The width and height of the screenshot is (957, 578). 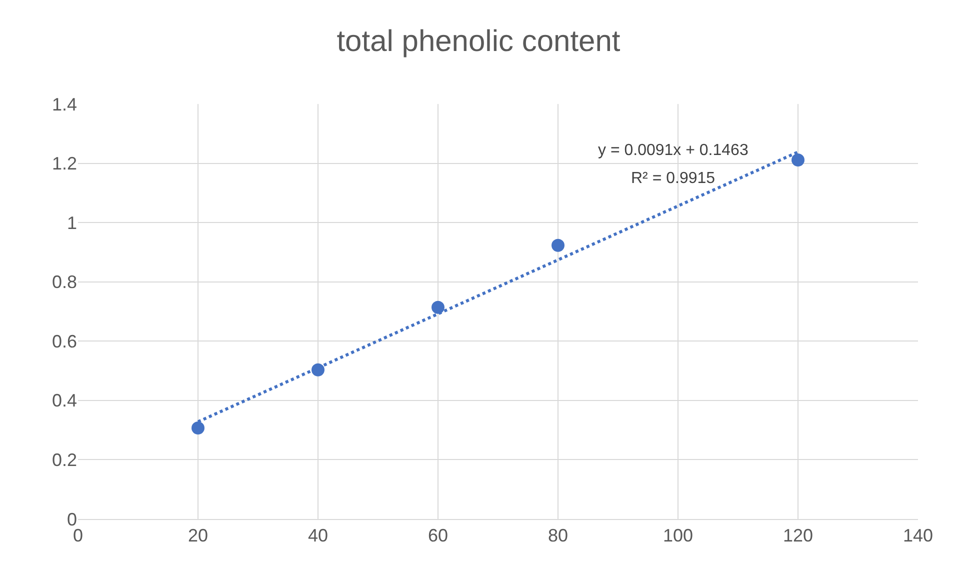 What do you see at coordinates (918, 536) in the screenshot?
I see `x-tick-label: 140` at bounding box center [918, 536].